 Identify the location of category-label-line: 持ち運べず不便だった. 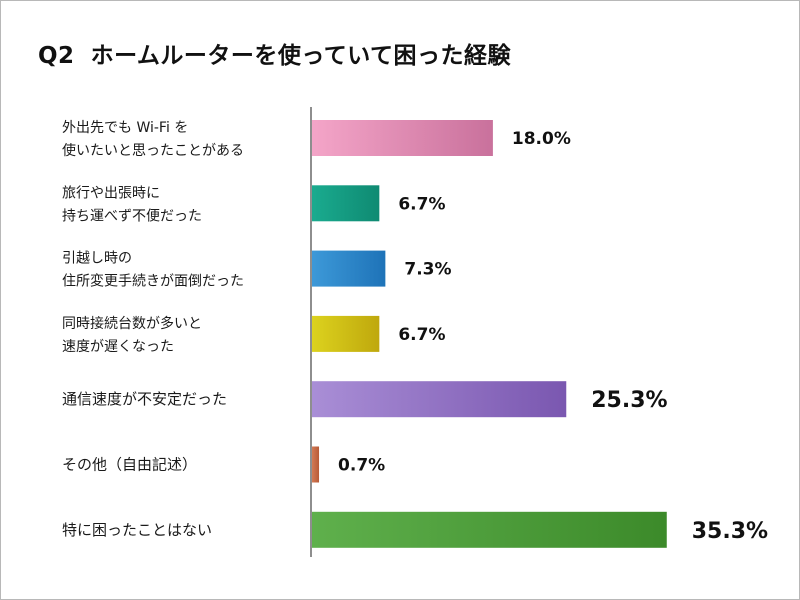
(132, 216).